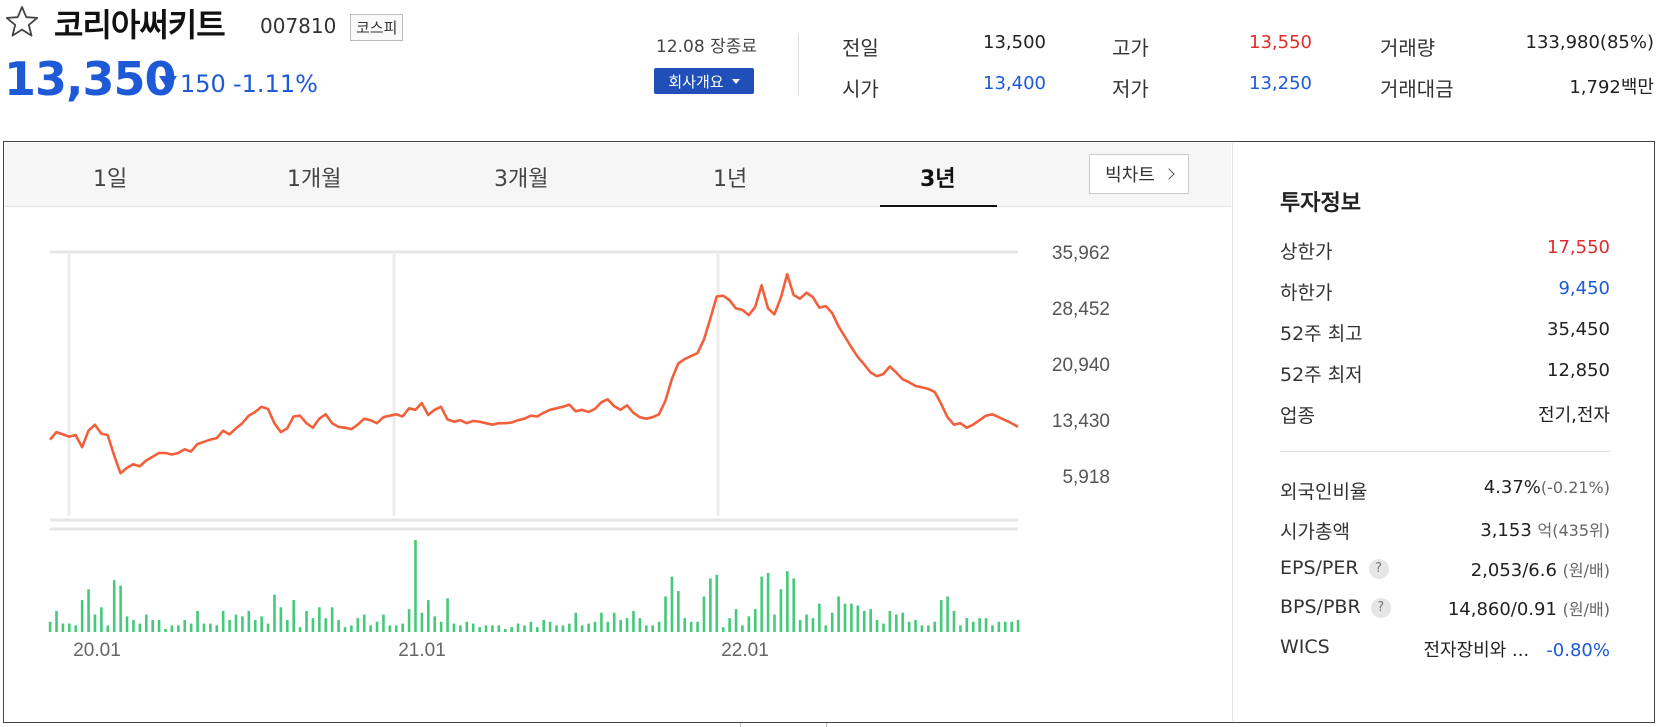 The width and height of the screenshot is (1656, 727). I want to click on period-tabs: 1일 1개월 3개월 1년 3년 빅차트, so click(618, 175).